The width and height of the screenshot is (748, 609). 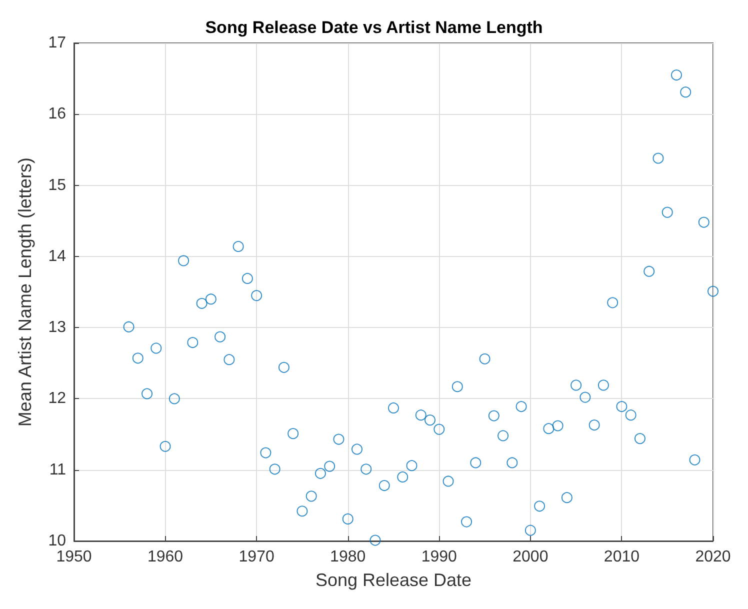 What do you see at coordinates (530, 557) in the screenshot?
I see `x-tick-label: 2000` at bounding box center [530, 557].